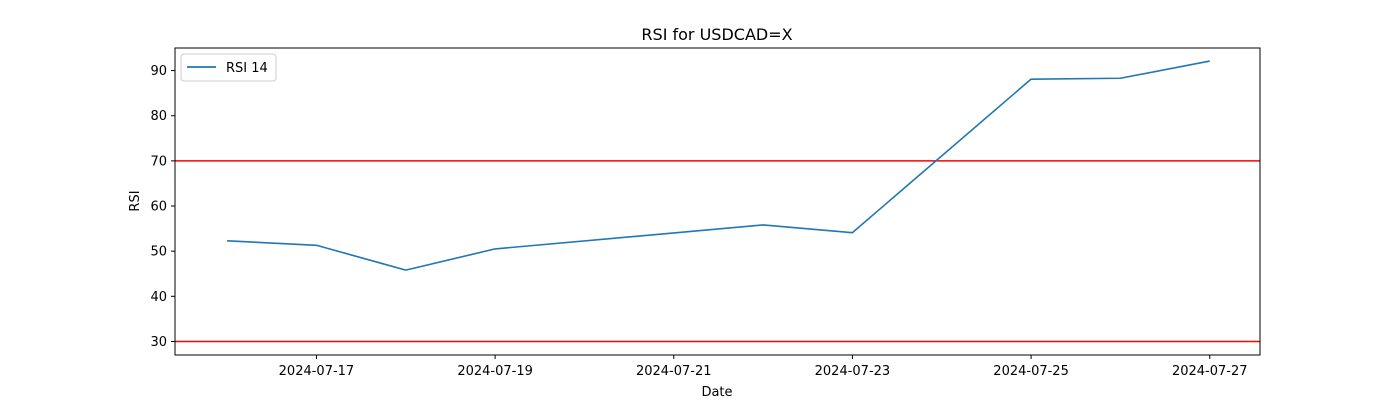 This screenshot has height=400, width=1400. Describe the element at coordinates (247, 68) in the screenshot. I see `legend-label-rsi-14: RSI 14` at that location.